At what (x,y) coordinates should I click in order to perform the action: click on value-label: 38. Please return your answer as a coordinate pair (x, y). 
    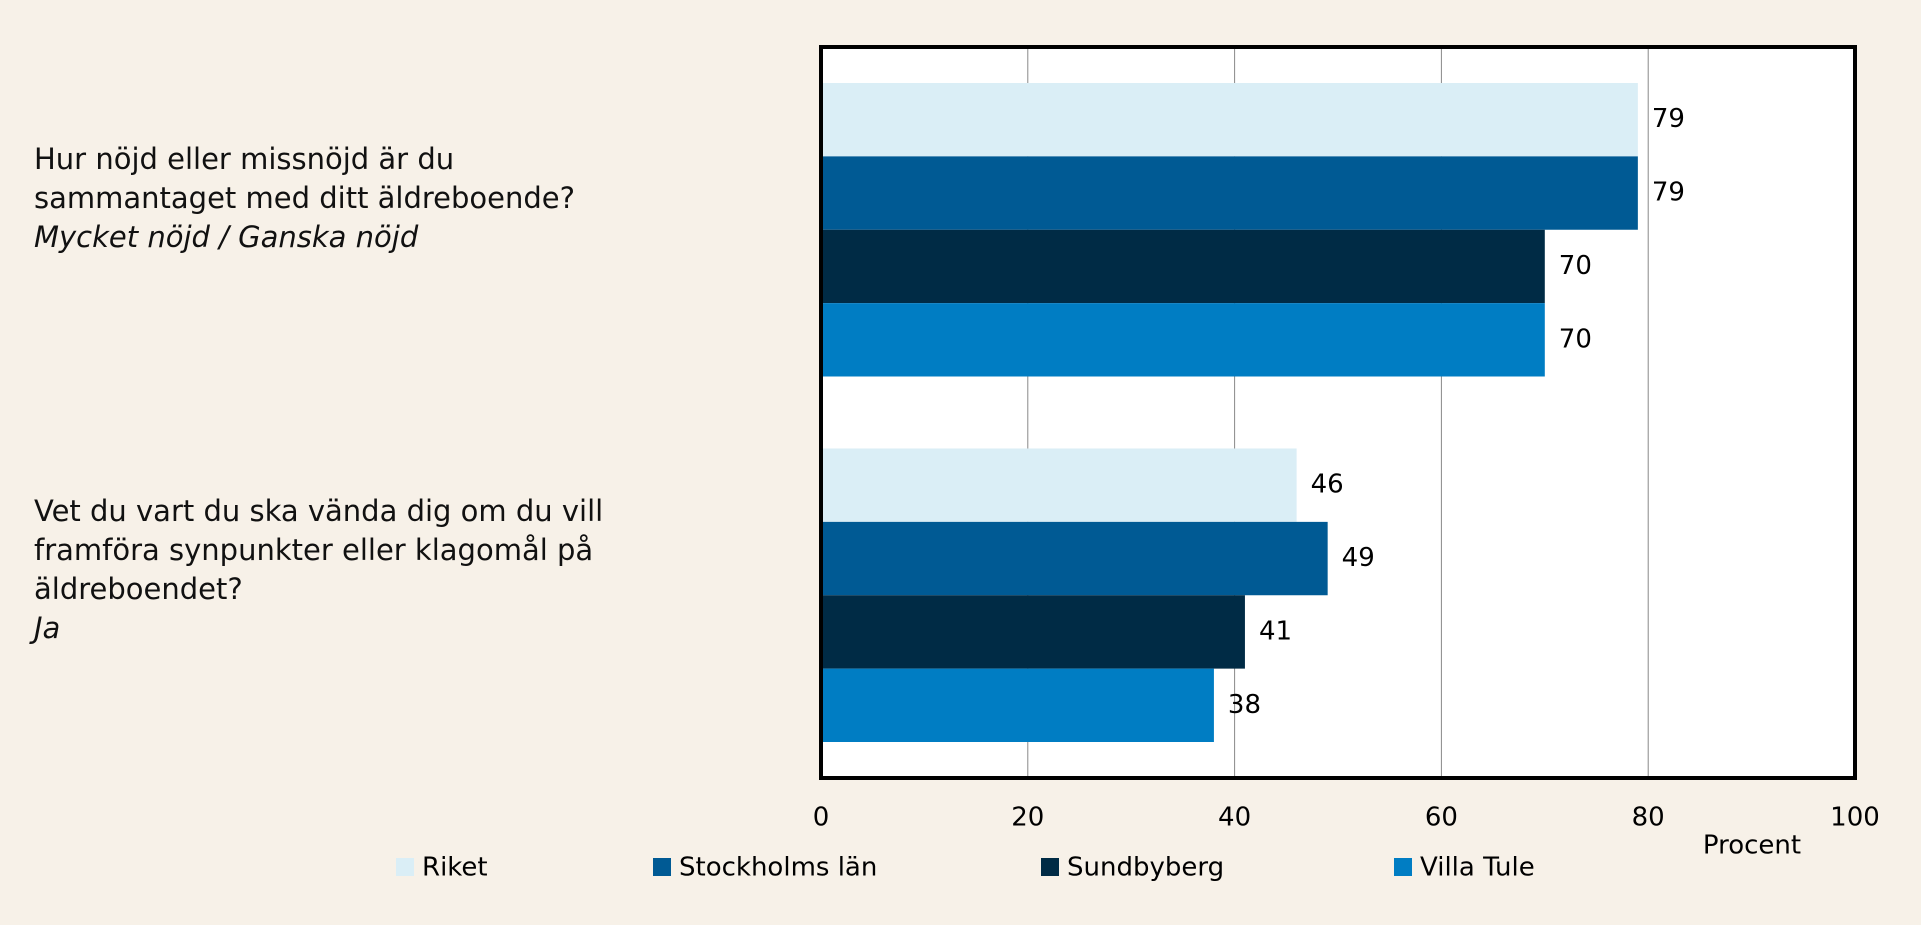
    Looking at the image, I should click on (1244, 705).